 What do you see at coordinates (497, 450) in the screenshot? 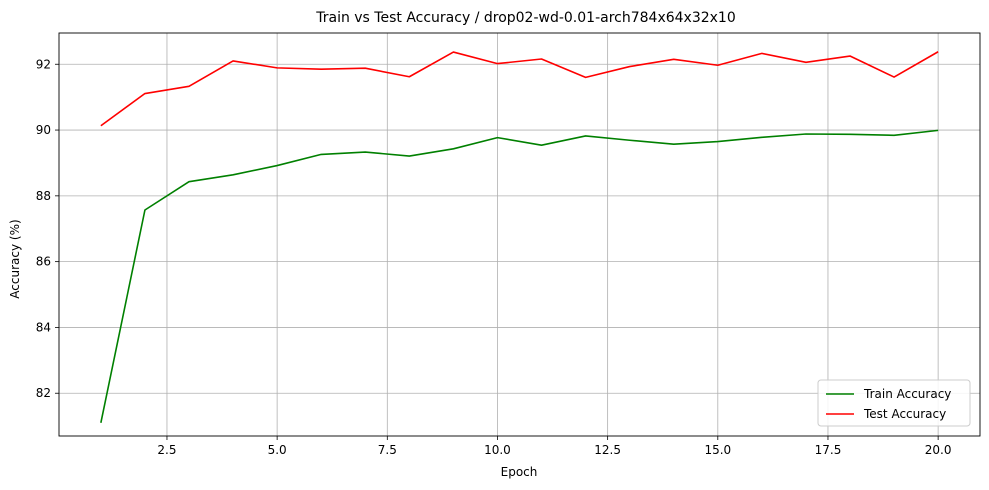
I see `x-tick-label: 10.0` at bounding box center [497, 450].